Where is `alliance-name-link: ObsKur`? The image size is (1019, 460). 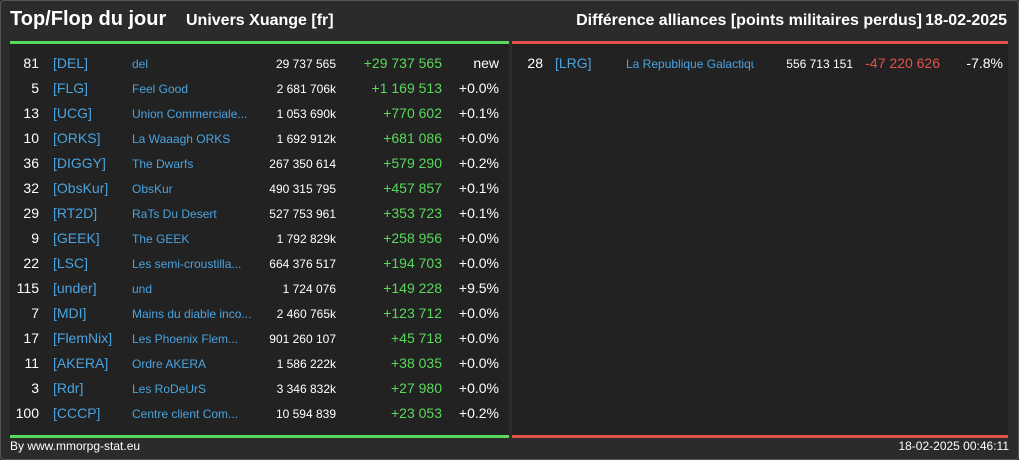 alliance-name-link: ObsKur is located at coordinates (152, 189).